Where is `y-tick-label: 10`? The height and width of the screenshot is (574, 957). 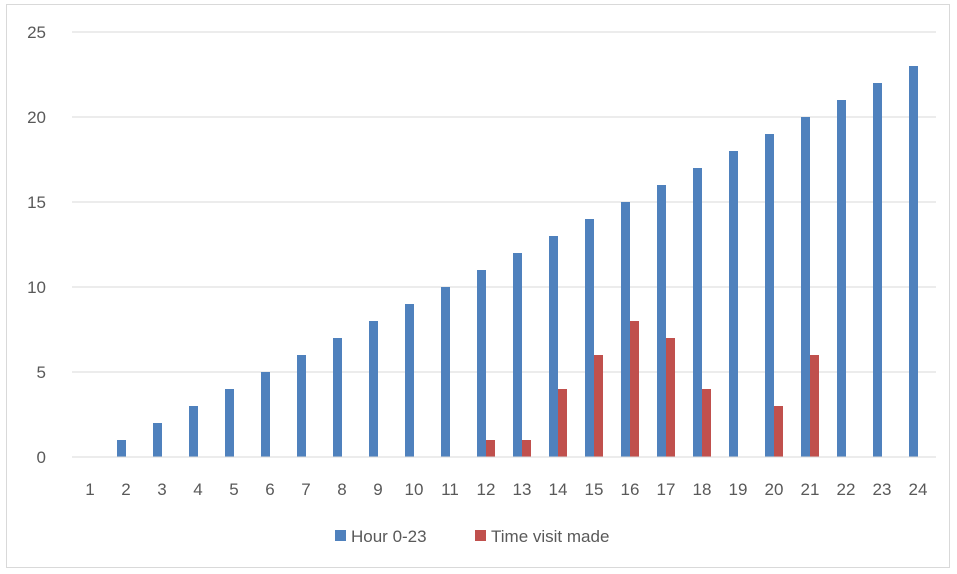
y-tick-label: 10 is located at coordinates (36, 287).